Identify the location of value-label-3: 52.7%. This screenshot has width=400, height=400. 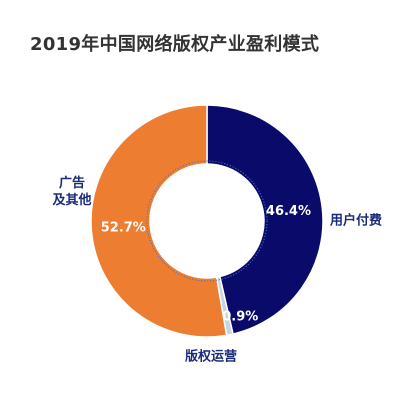
(123, 228).